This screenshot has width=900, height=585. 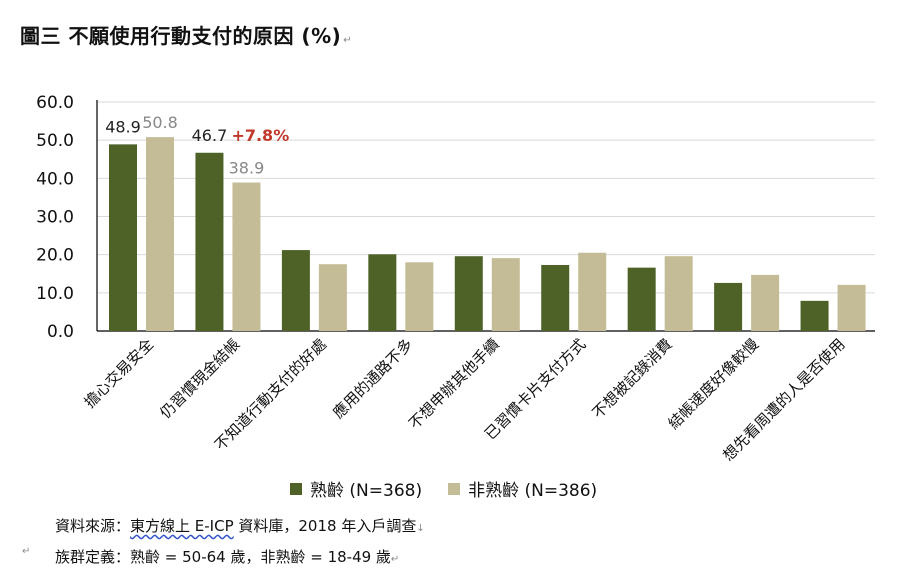 I want to click on y-tick-label: 60.0, so click(x=55, y=103).